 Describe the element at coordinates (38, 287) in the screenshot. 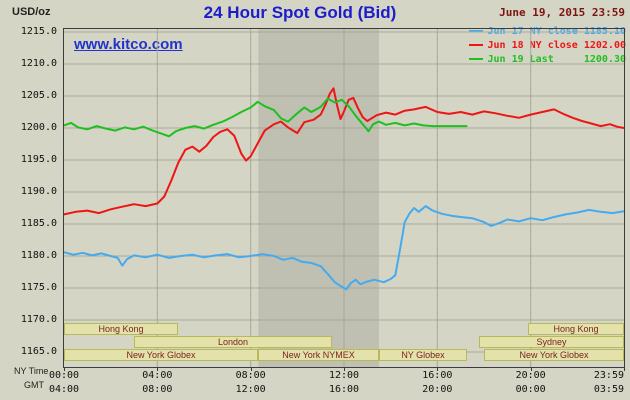

I see `y-axis-tick-label: 1175.0` at that location.